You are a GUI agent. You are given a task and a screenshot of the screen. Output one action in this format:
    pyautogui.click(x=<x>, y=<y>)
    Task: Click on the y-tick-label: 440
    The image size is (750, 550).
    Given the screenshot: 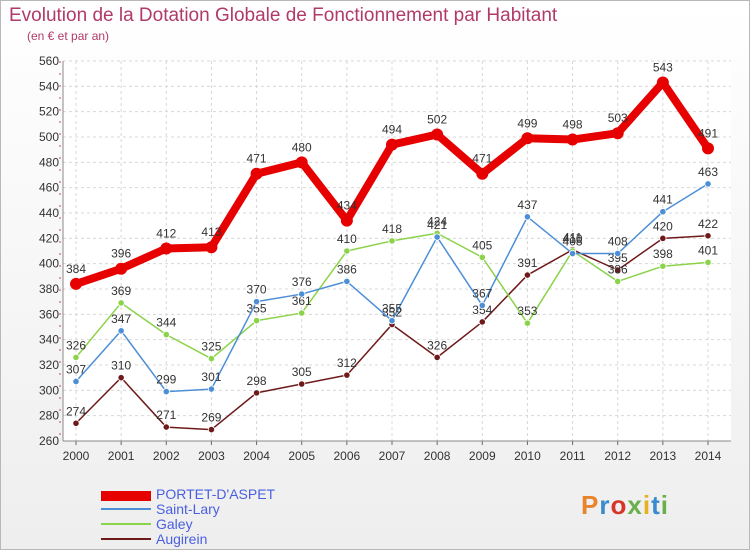 What is the action you would take?
    pyautogui.click(x=49, y=213)
    